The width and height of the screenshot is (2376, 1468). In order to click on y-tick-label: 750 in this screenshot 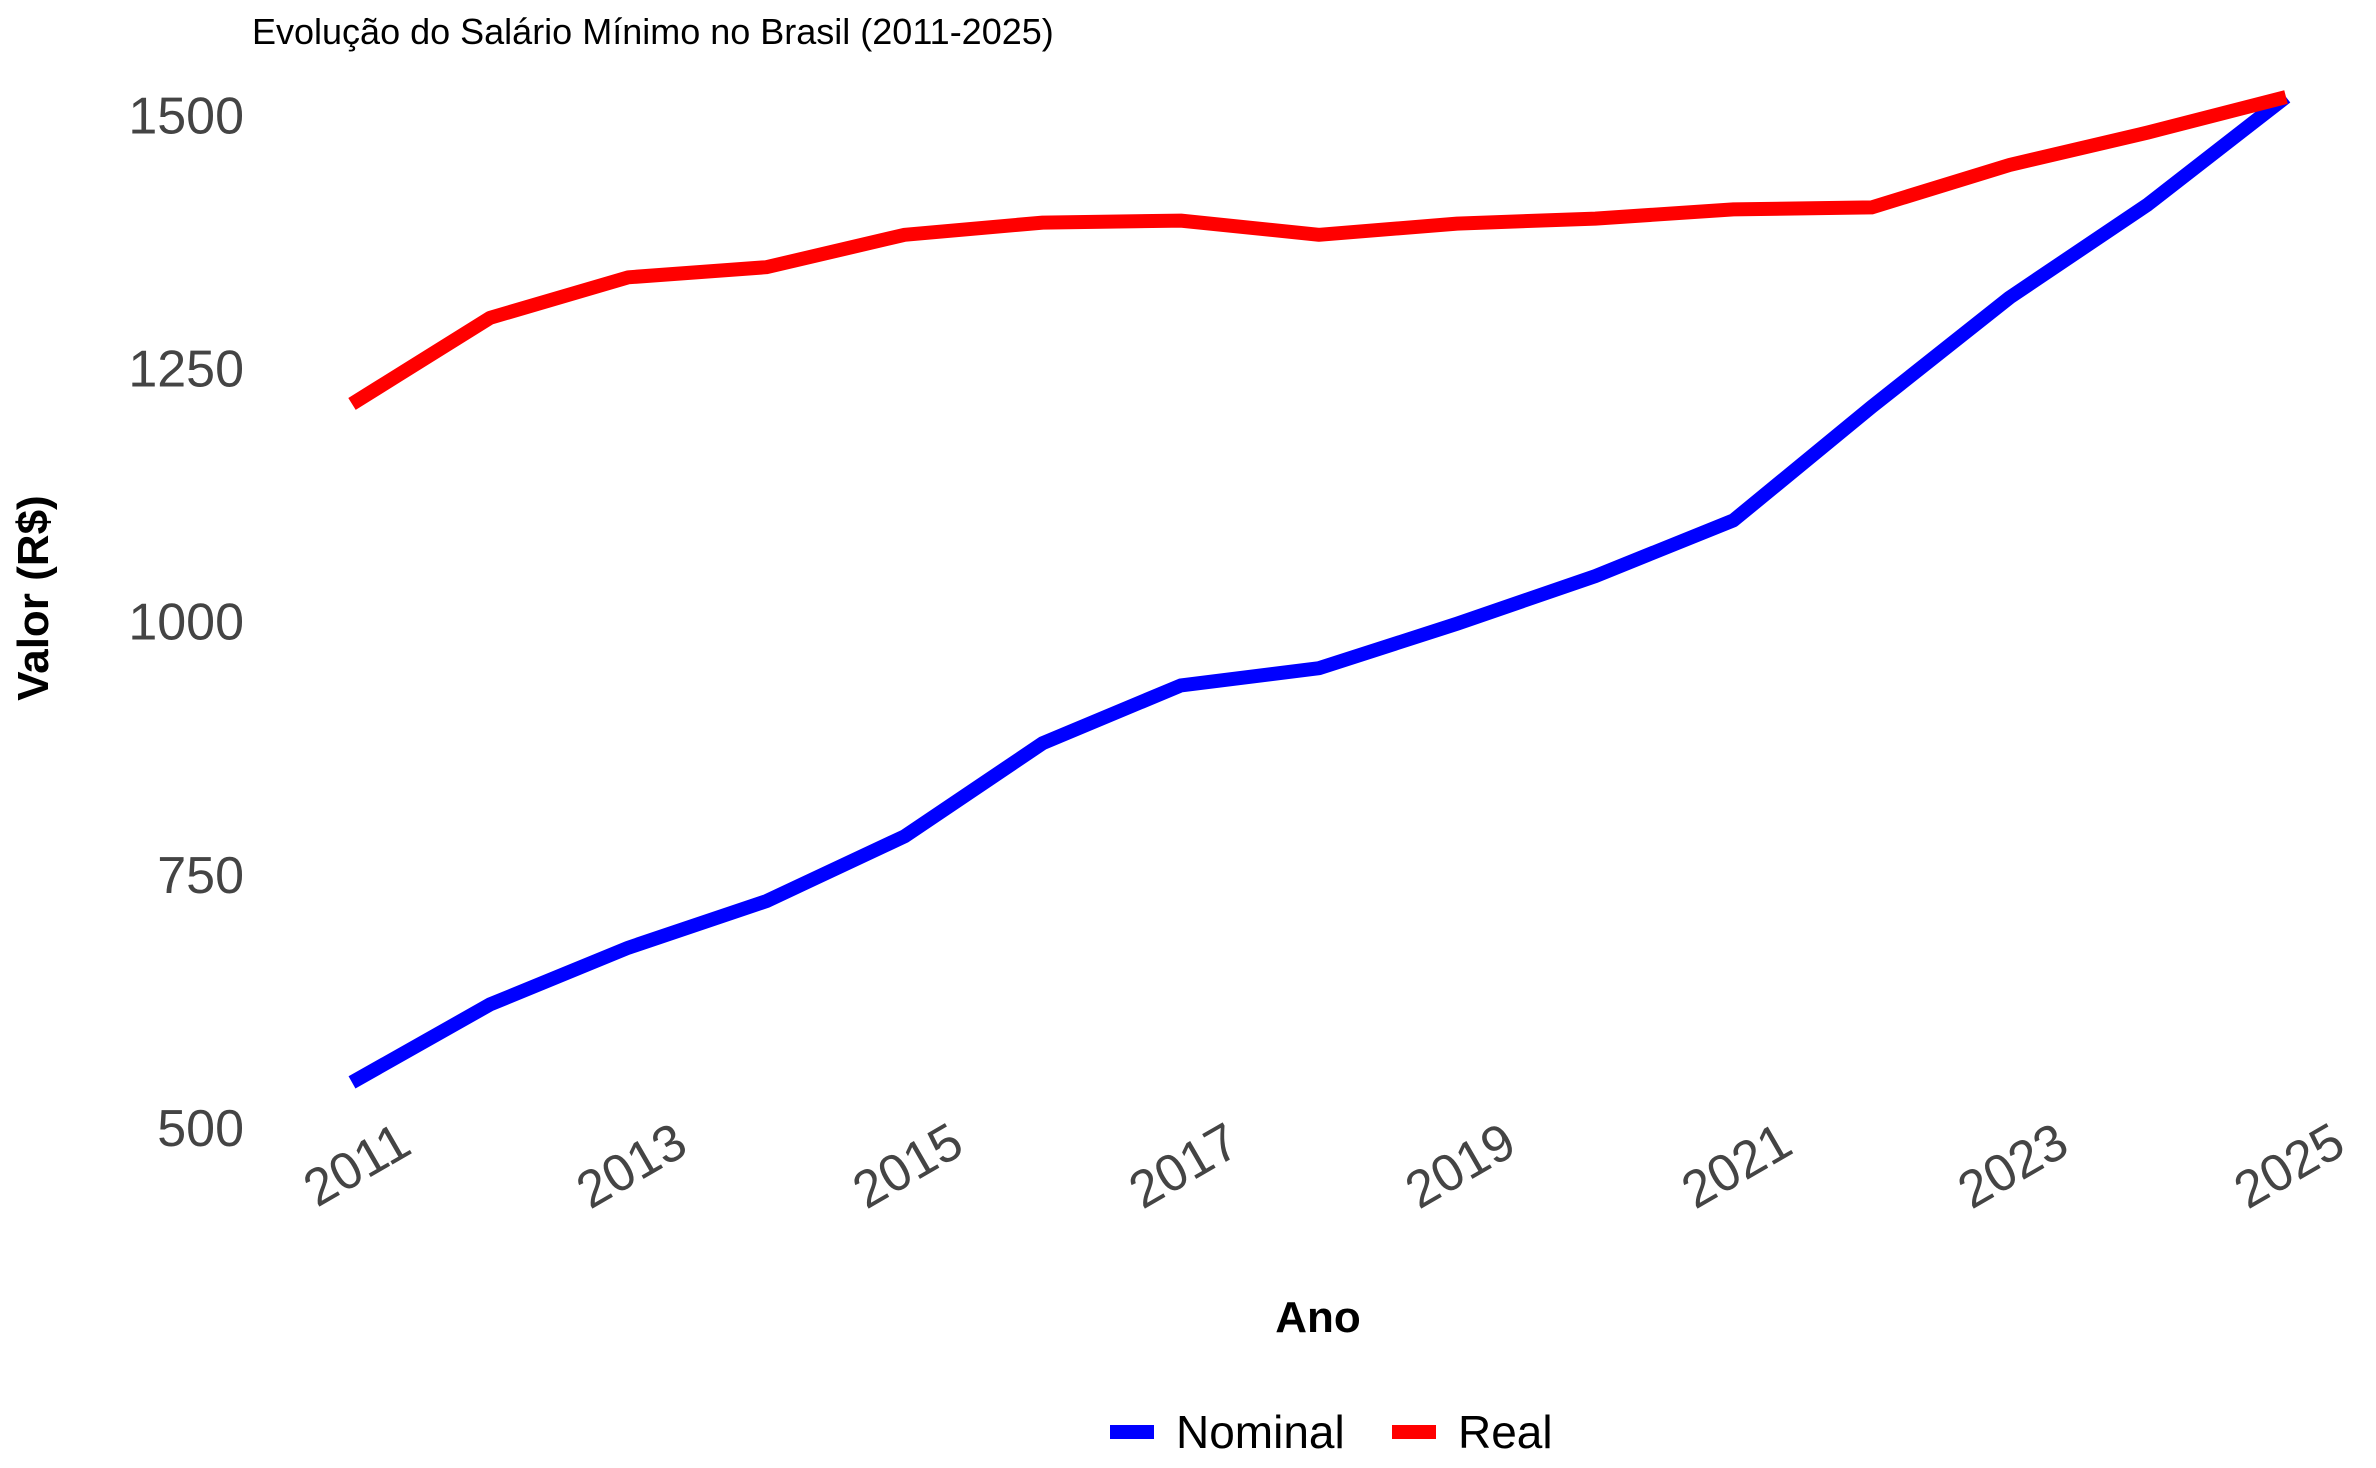, I will do `click(200, 876)`.